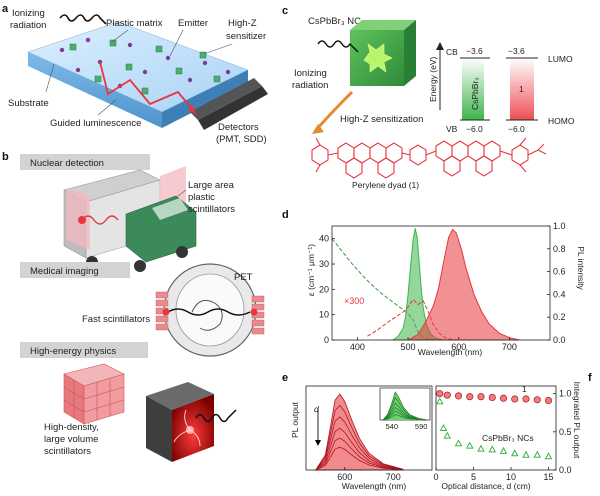 This screenshot has height=496, width=600. I want to click on chart-d-xlabel: Wavelength (nm), so click(450, 352).